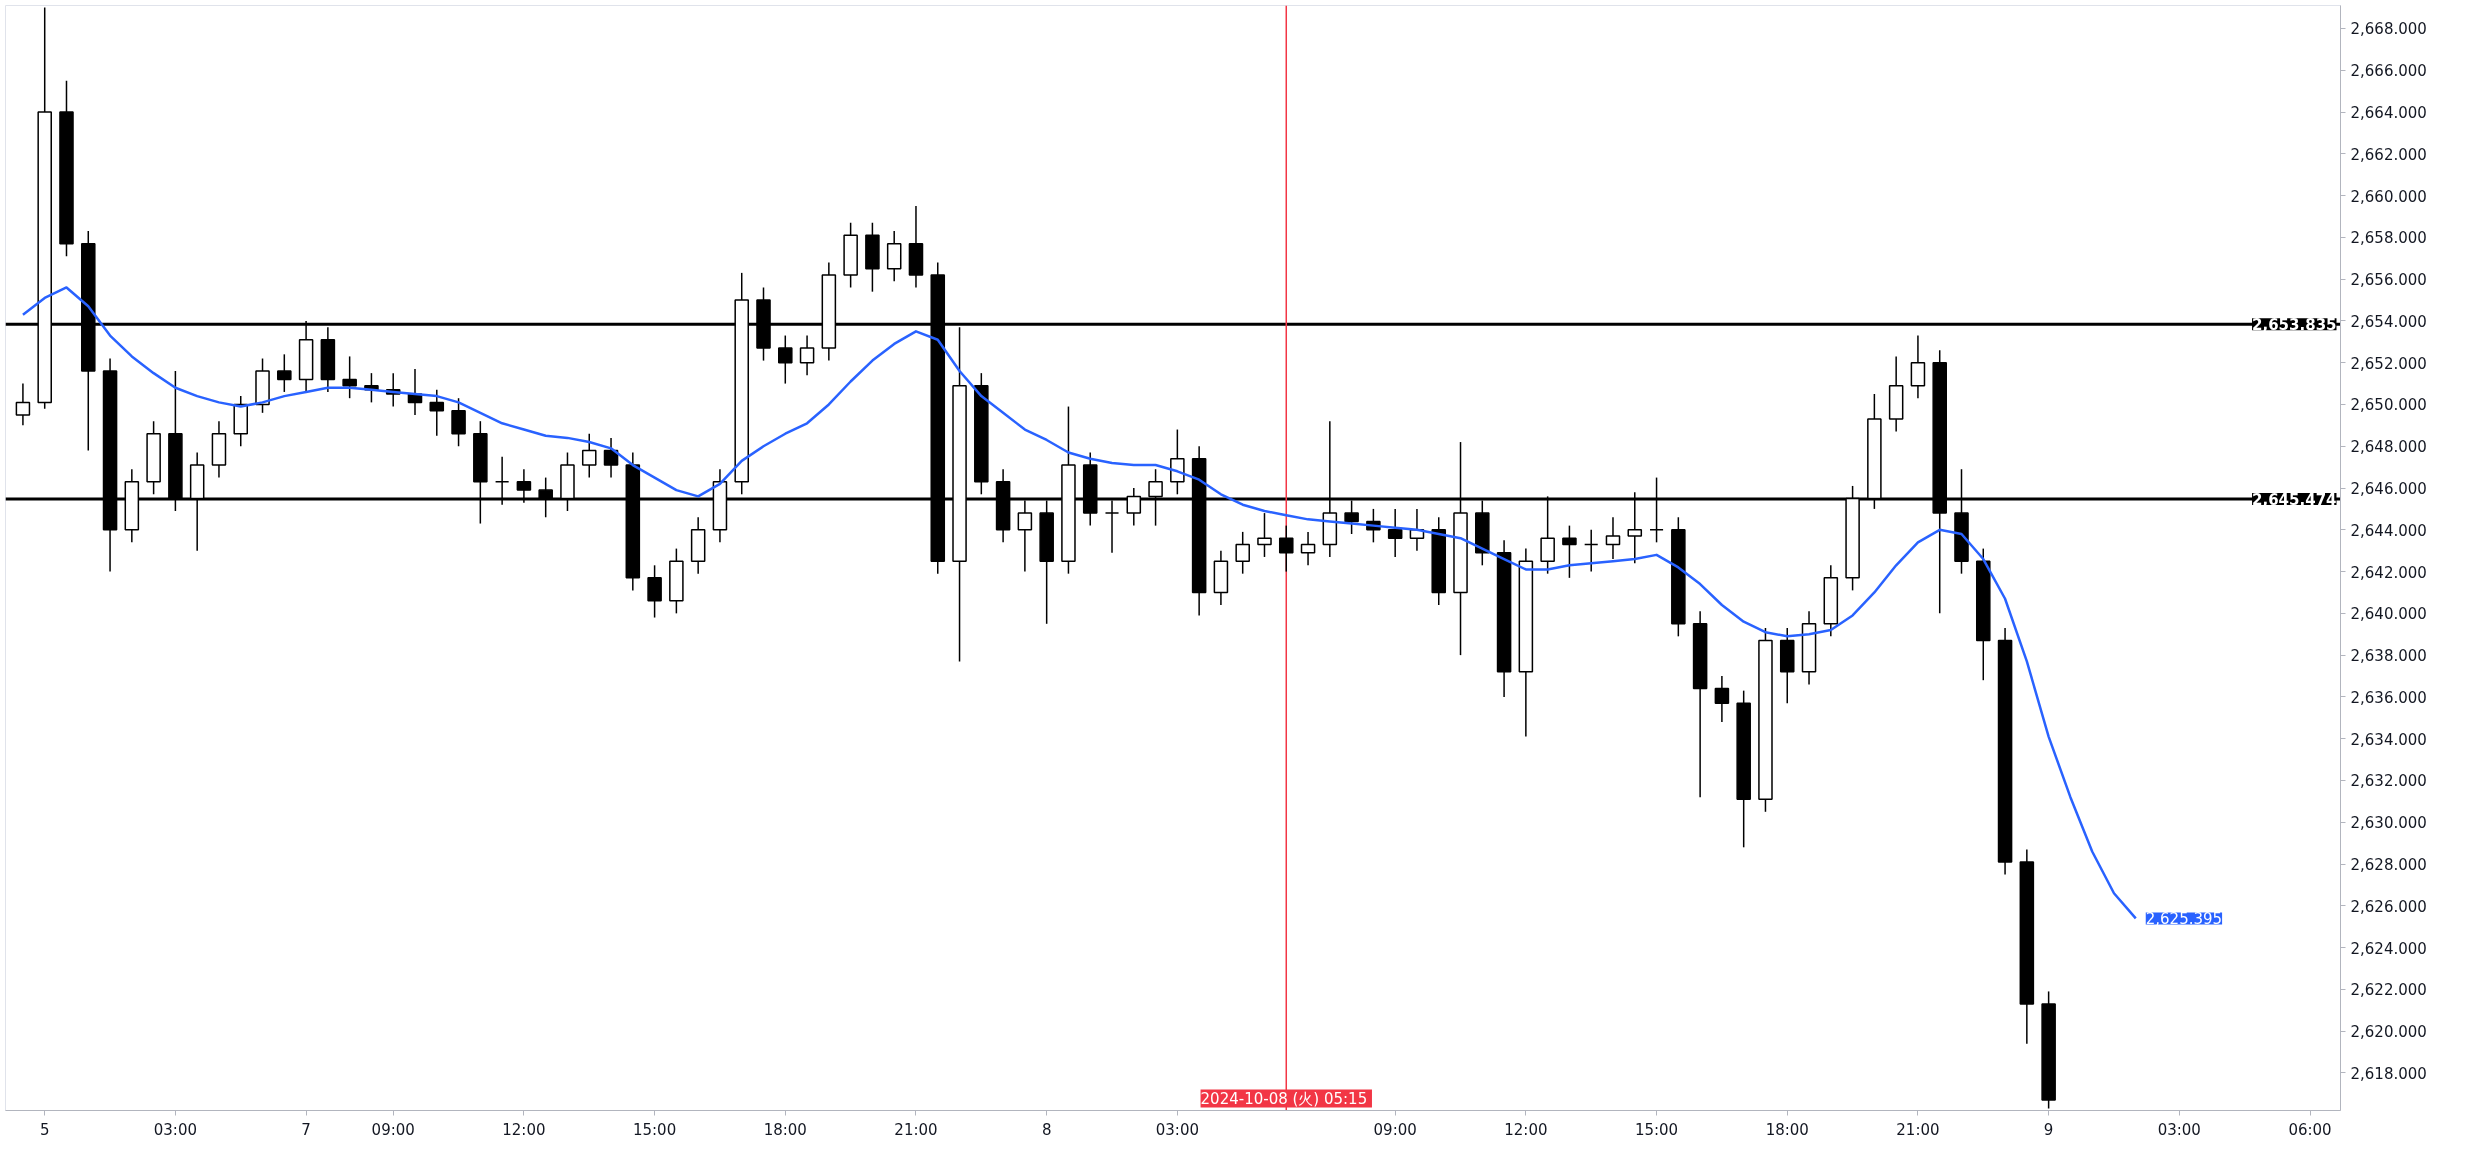  Describe the element at coordinates (2388, 196) in the screenshot. I see `y-tick-label: 2,660.000` at that location.